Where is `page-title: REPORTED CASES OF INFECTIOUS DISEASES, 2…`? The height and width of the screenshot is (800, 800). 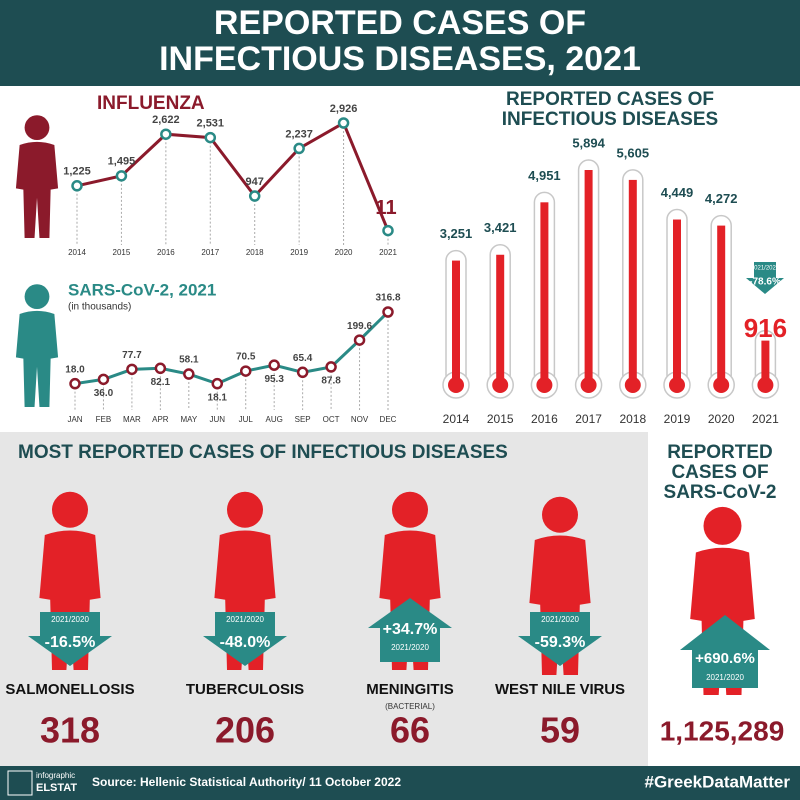 page-title: REPORTED CASES OF INFECTIOUS DISEASES, 2… is located at coordinates (400, 41).